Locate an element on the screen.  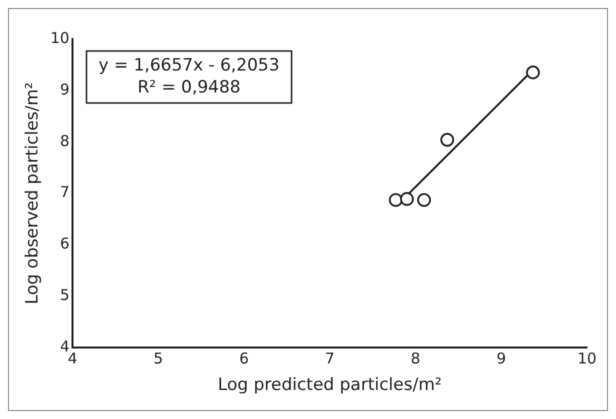
y-axis-title: Log observed particles/m² is located at coordinates (32, 193).